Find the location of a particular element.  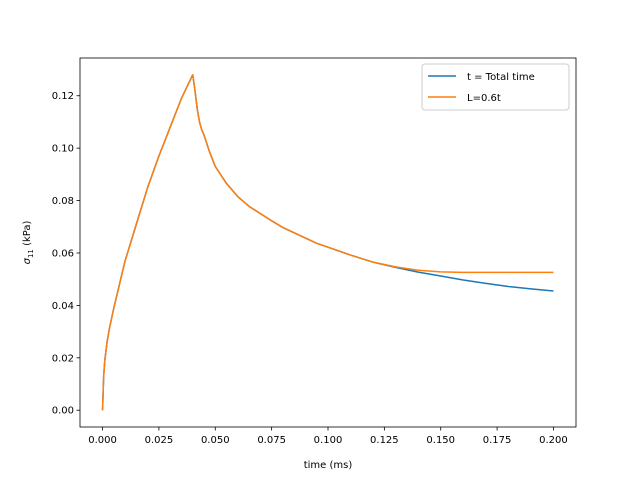

legend-label-series-1: t = Total time is located at coordinates (501, 77).